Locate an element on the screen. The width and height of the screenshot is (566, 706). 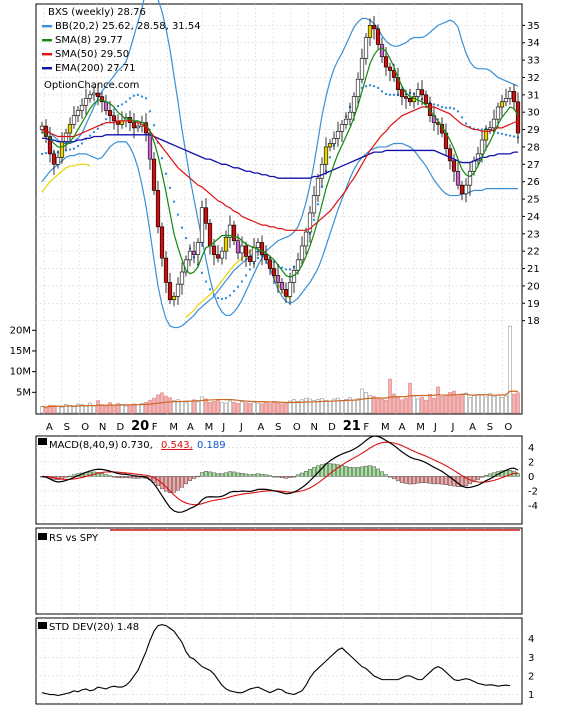
rs-swatch is located at coordinates (42, 536).